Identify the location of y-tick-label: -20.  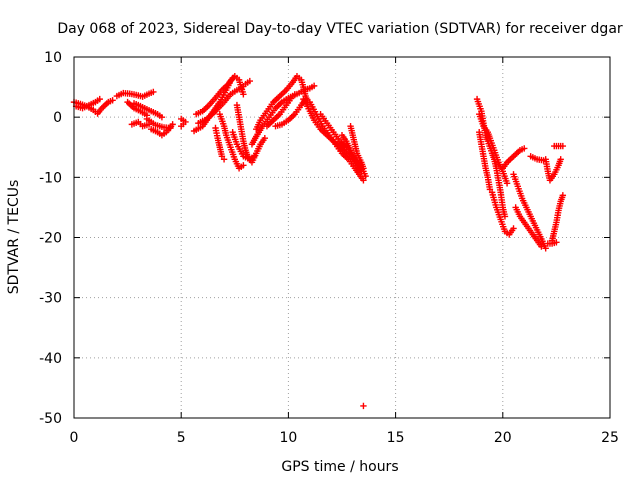
(50, 239).